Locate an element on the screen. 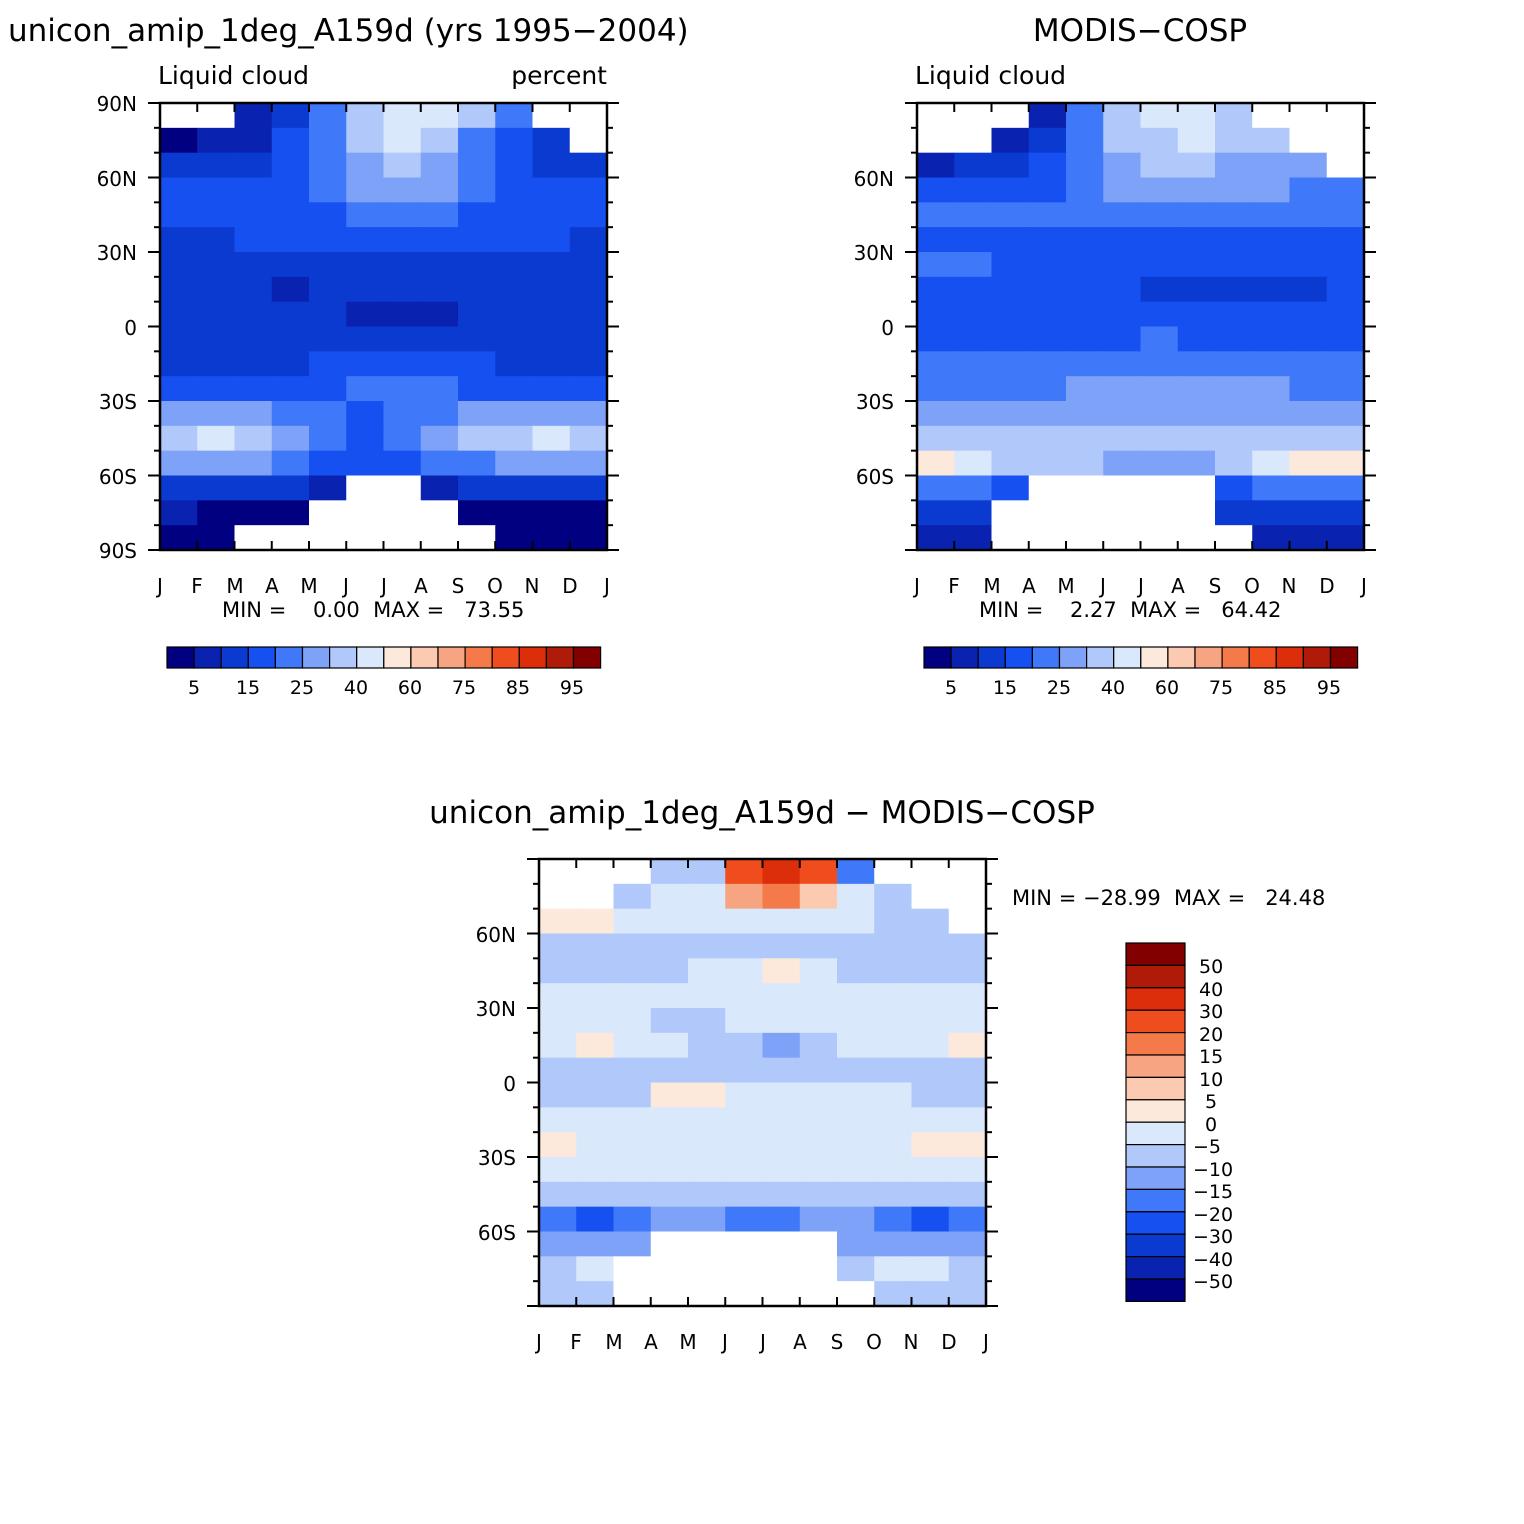 Image resolution: width=1524 pixels, height=1524 pixels. colorbar-label: 40 is located at coordinates (1211, 990).